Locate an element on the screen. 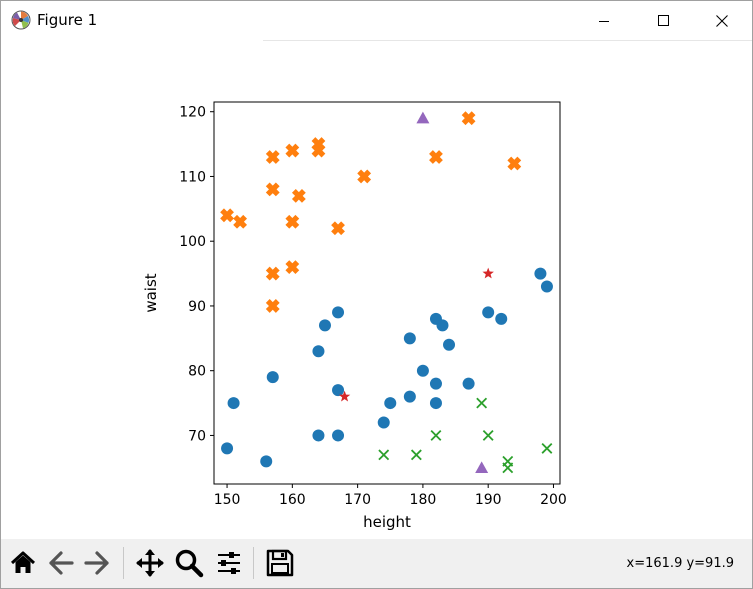 The image size is (753, 589). maximize-icon is located at coordinates (663, 20).